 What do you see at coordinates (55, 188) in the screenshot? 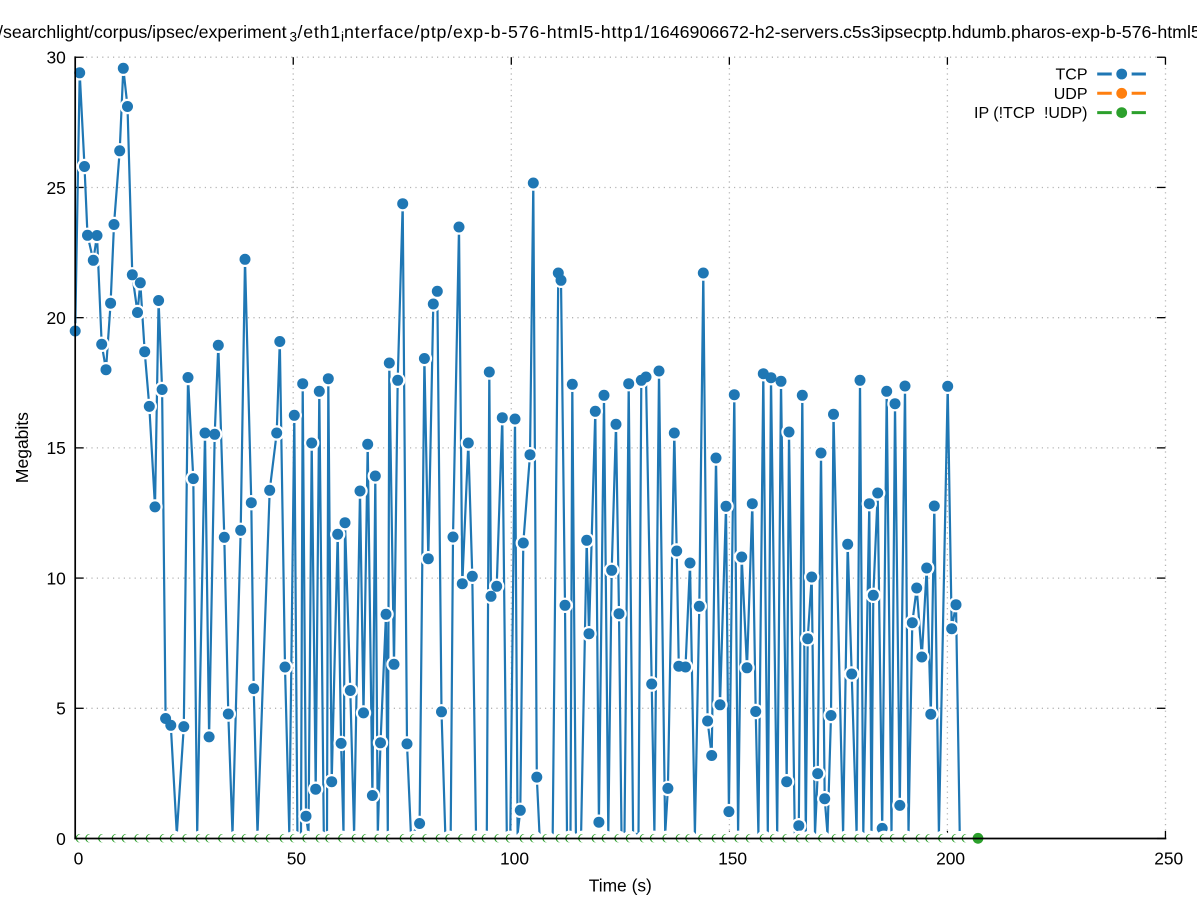
I see `svg-text: 25` at bounding box center [55, 188].